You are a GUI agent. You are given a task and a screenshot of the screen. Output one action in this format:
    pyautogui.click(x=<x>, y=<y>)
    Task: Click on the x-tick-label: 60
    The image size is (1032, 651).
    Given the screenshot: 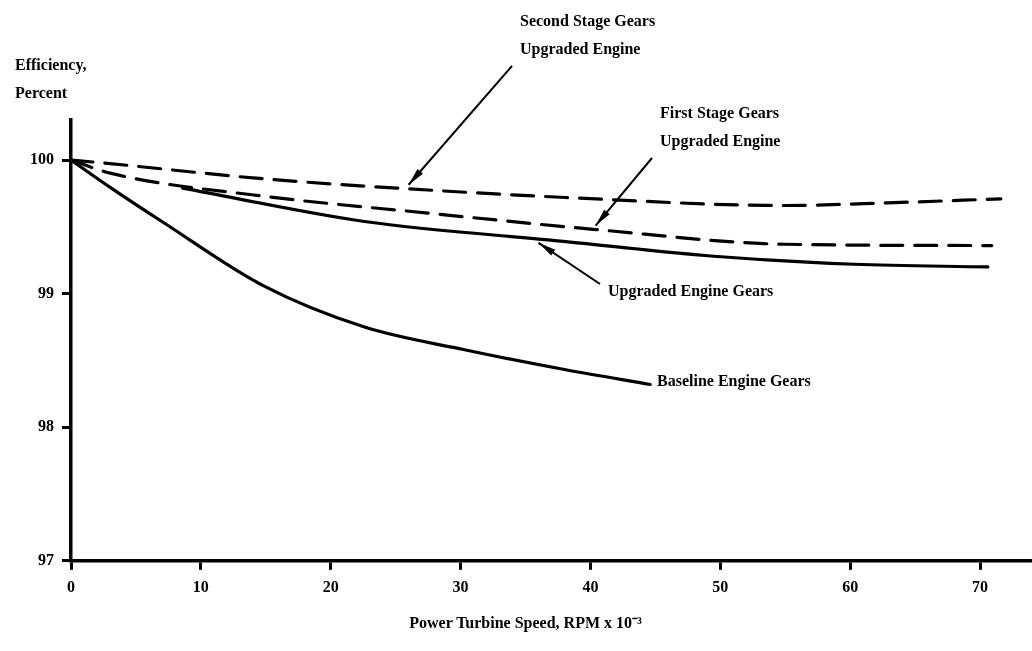 What is the action you would take?
    pyautogui.click(x=850, y=586)
    